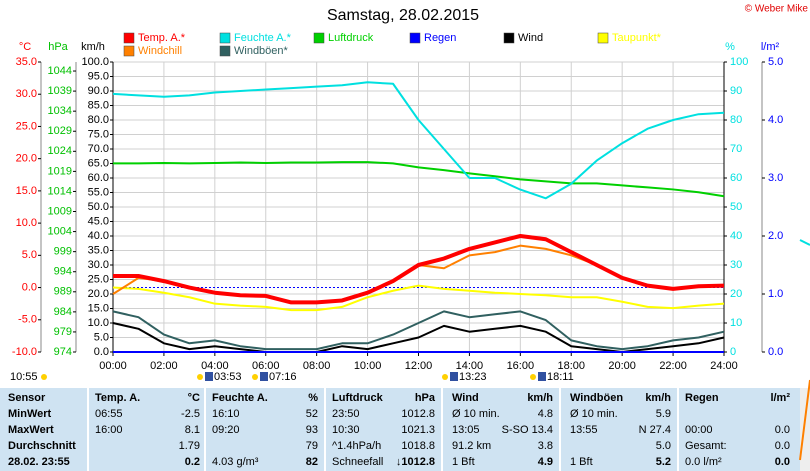 The image size is (810, 471). I want to click on marker-label: 10:55, so click(24, 377).